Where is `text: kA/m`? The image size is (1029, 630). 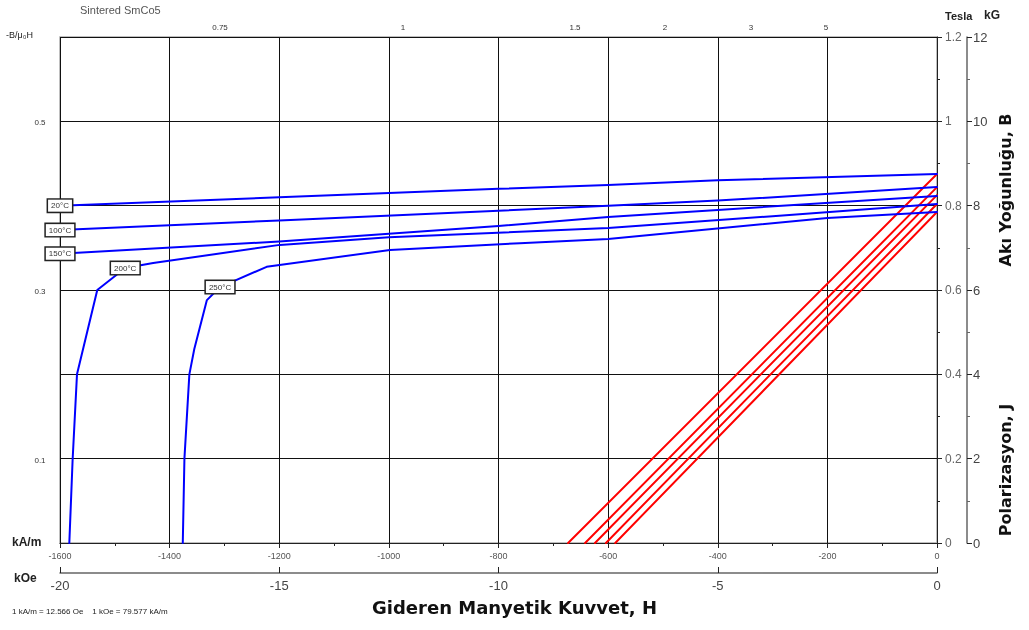
text: kA/m is located at coordinates (27, 542).